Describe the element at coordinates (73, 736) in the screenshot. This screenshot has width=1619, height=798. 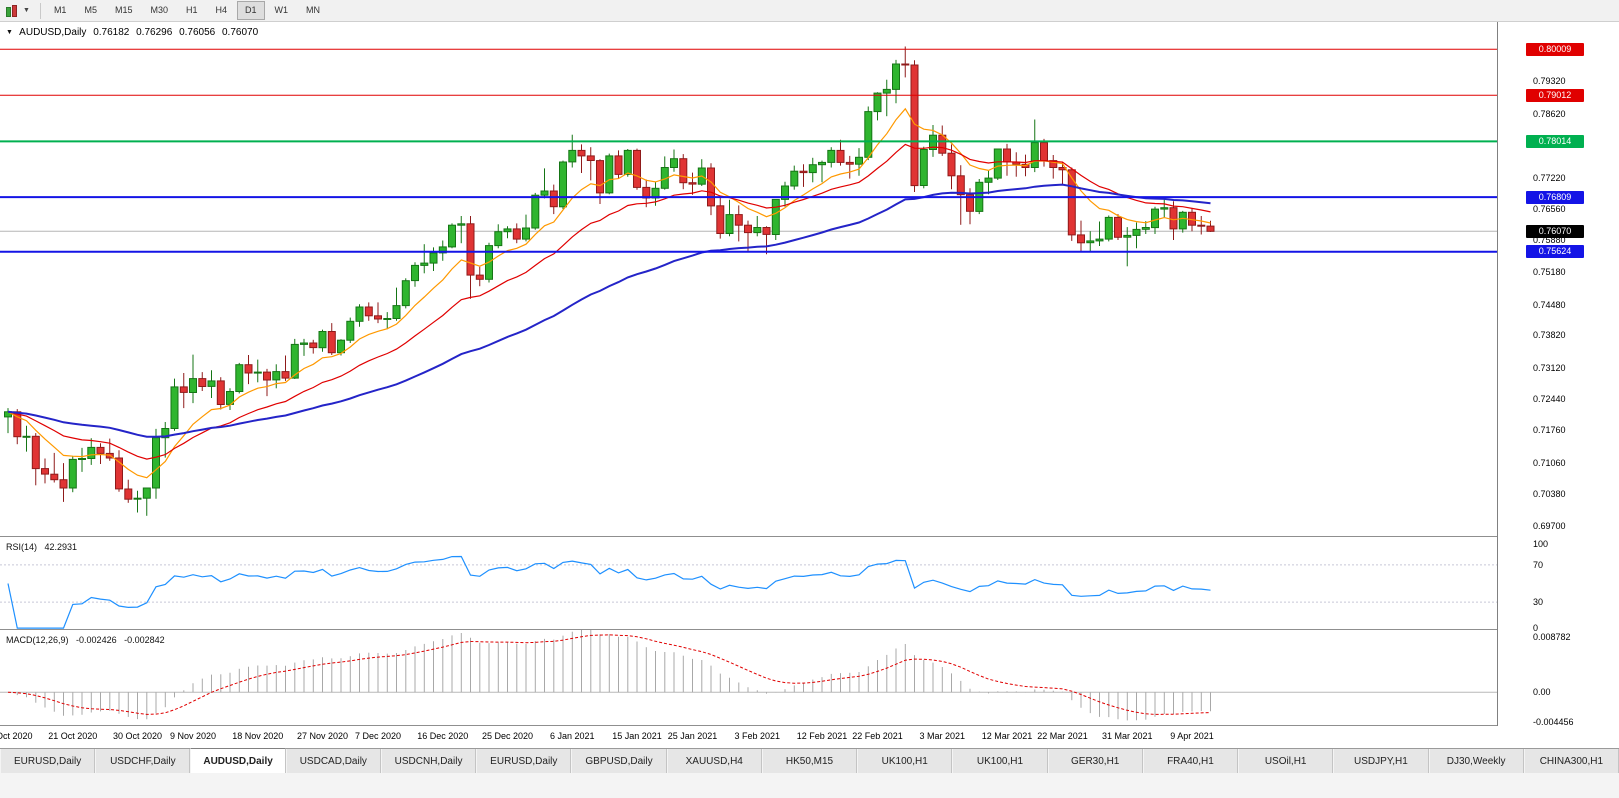
I see `time-axis-label: 21 Oct 2020` at that location.